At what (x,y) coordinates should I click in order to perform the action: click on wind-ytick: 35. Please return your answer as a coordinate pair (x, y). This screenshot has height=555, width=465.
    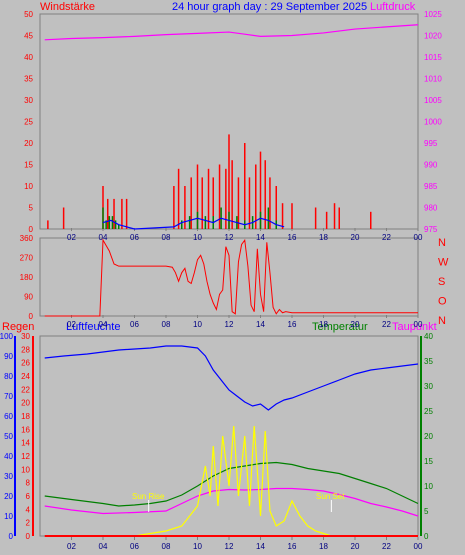
    Looking at the image, I should click on (28, 79).